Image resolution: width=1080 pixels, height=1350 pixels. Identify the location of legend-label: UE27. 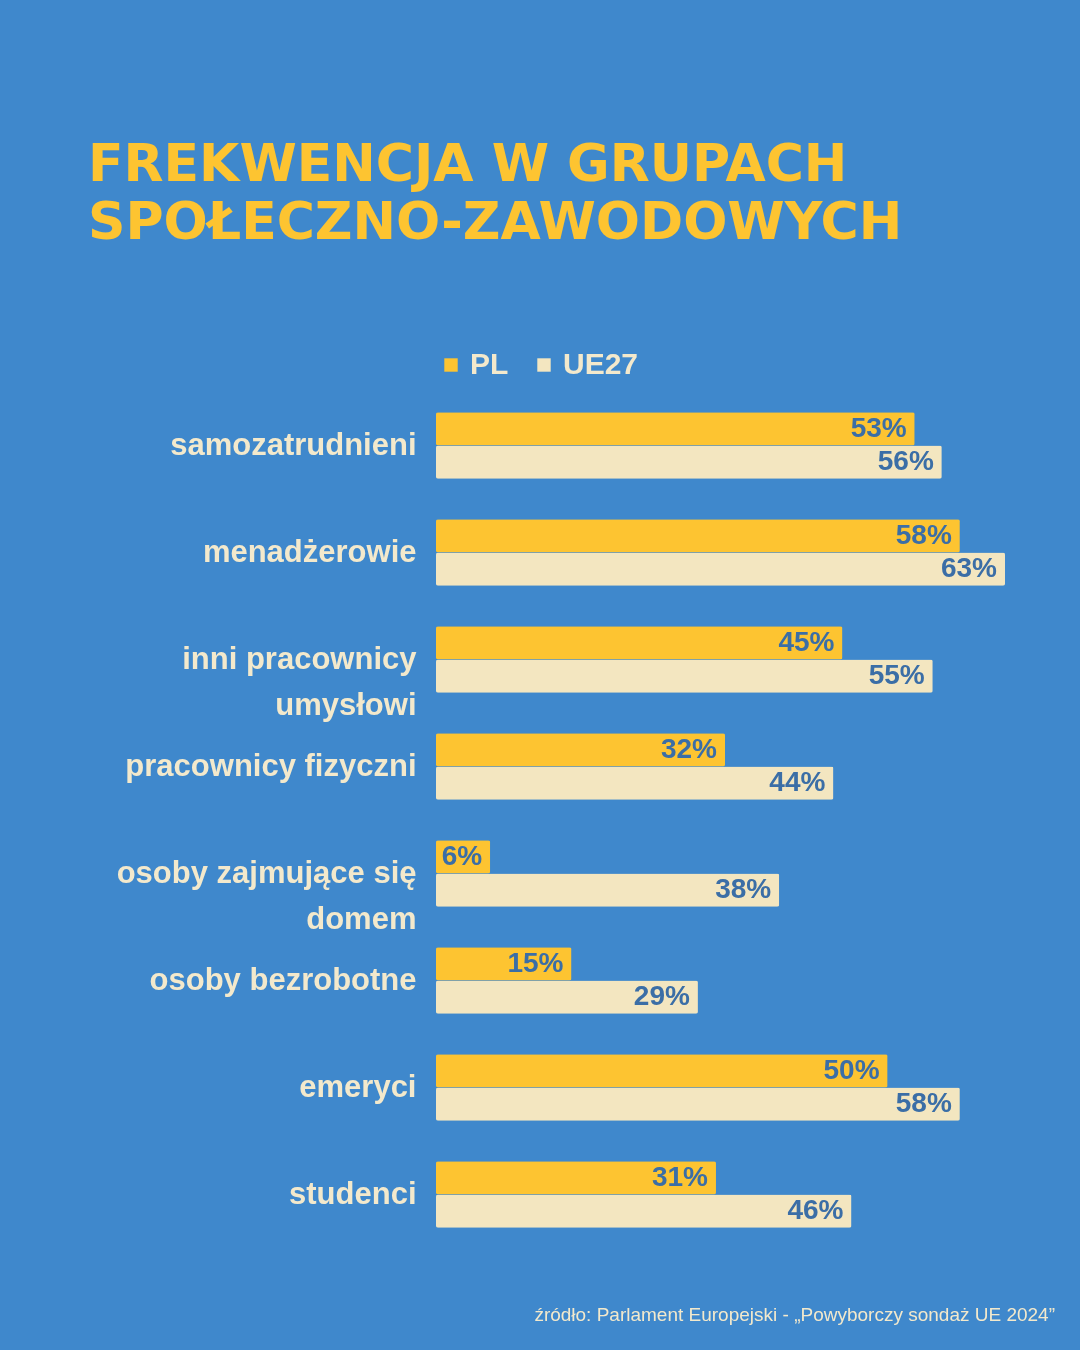
(601, 363).